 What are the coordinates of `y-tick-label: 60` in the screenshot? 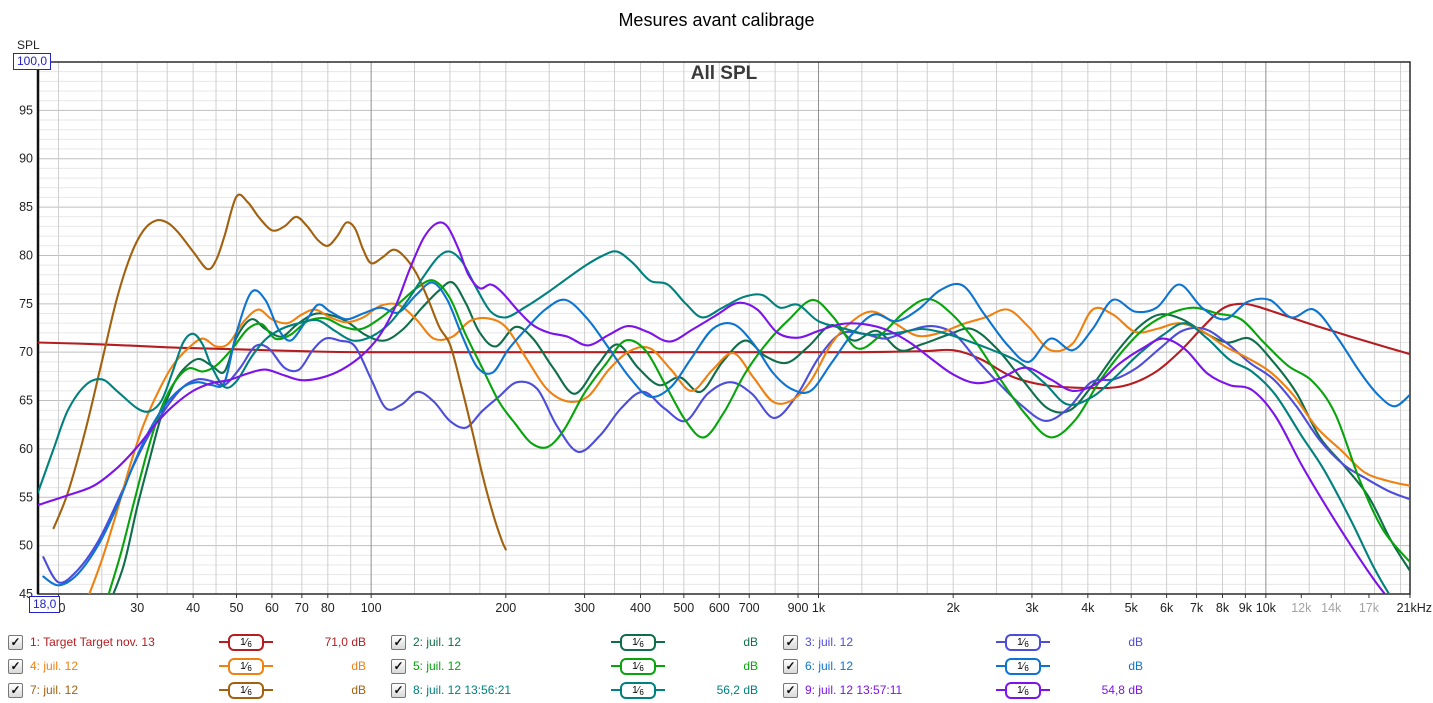 It's located at (26, 449).